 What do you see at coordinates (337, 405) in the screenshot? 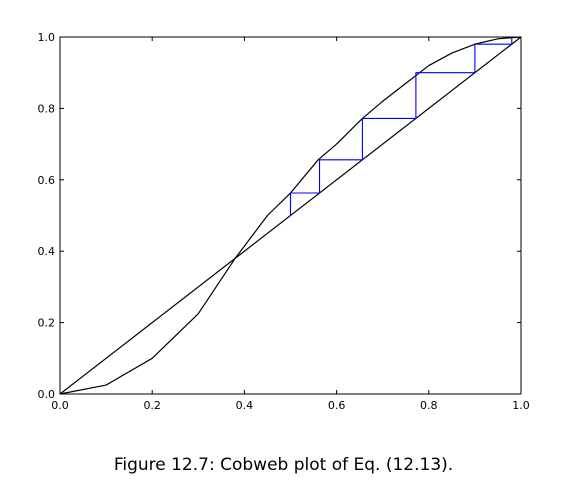
I see `x-tick-label: 0.6` at bounding box center [337, 405].